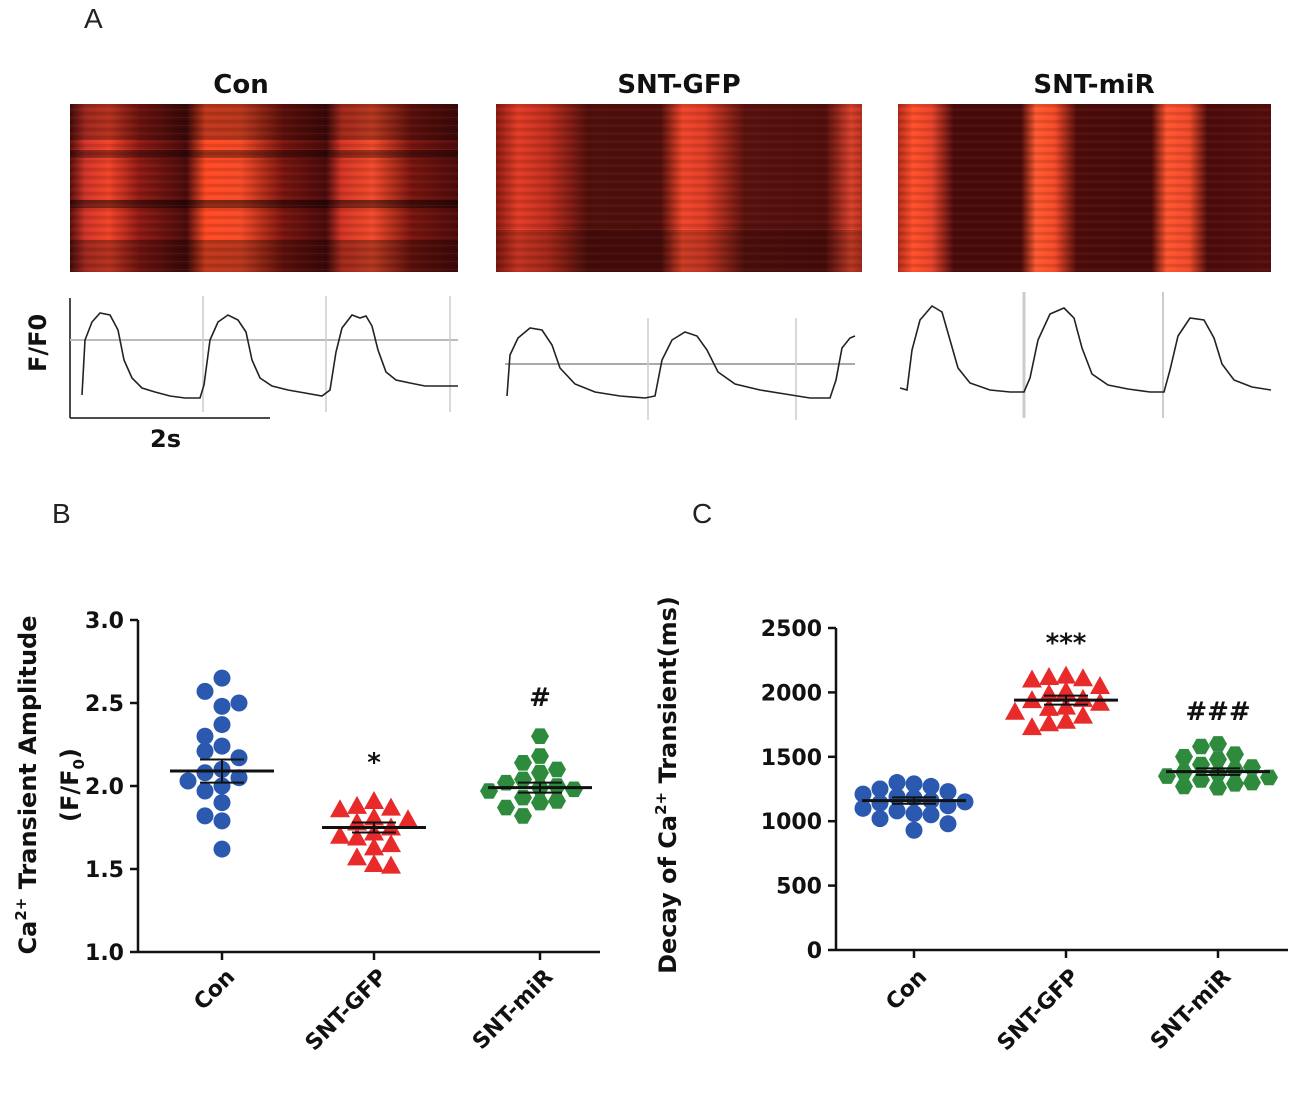 The width and height of the screenshot is (1299, 1095). Describe the element at coordinates (678, 85) in the screenshot. I see `linescan-title-snt-gfp: SNT-GFP` at that location.